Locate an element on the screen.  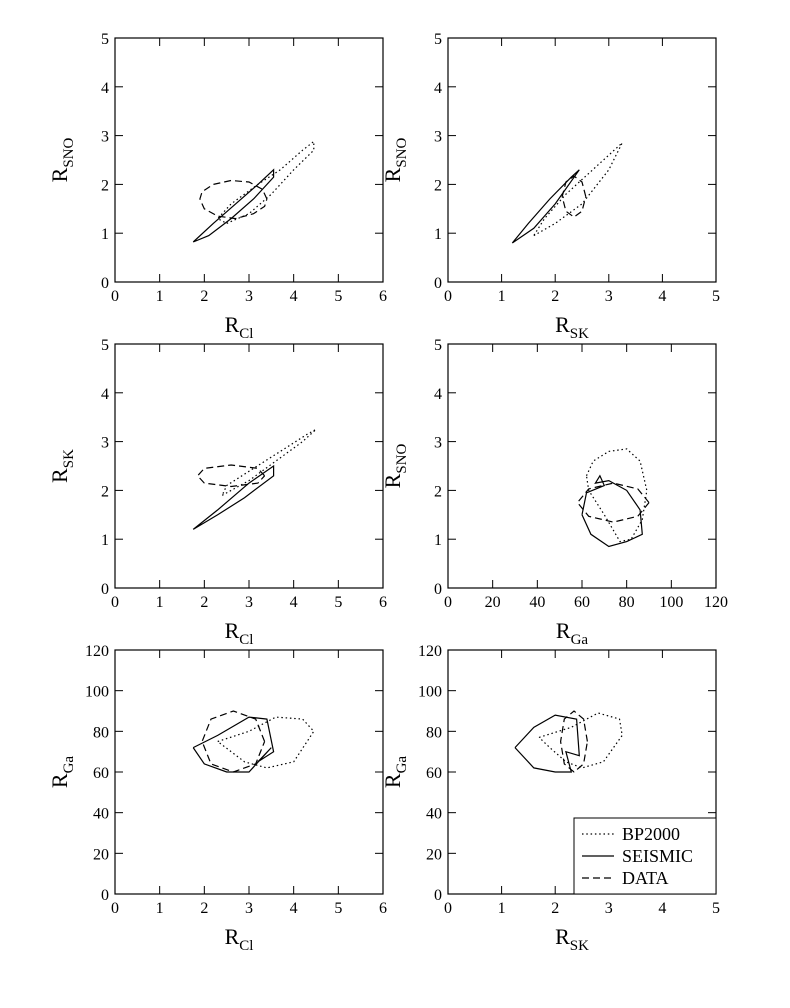
x-tick-label: 20 is located at coordinates (493, 602).